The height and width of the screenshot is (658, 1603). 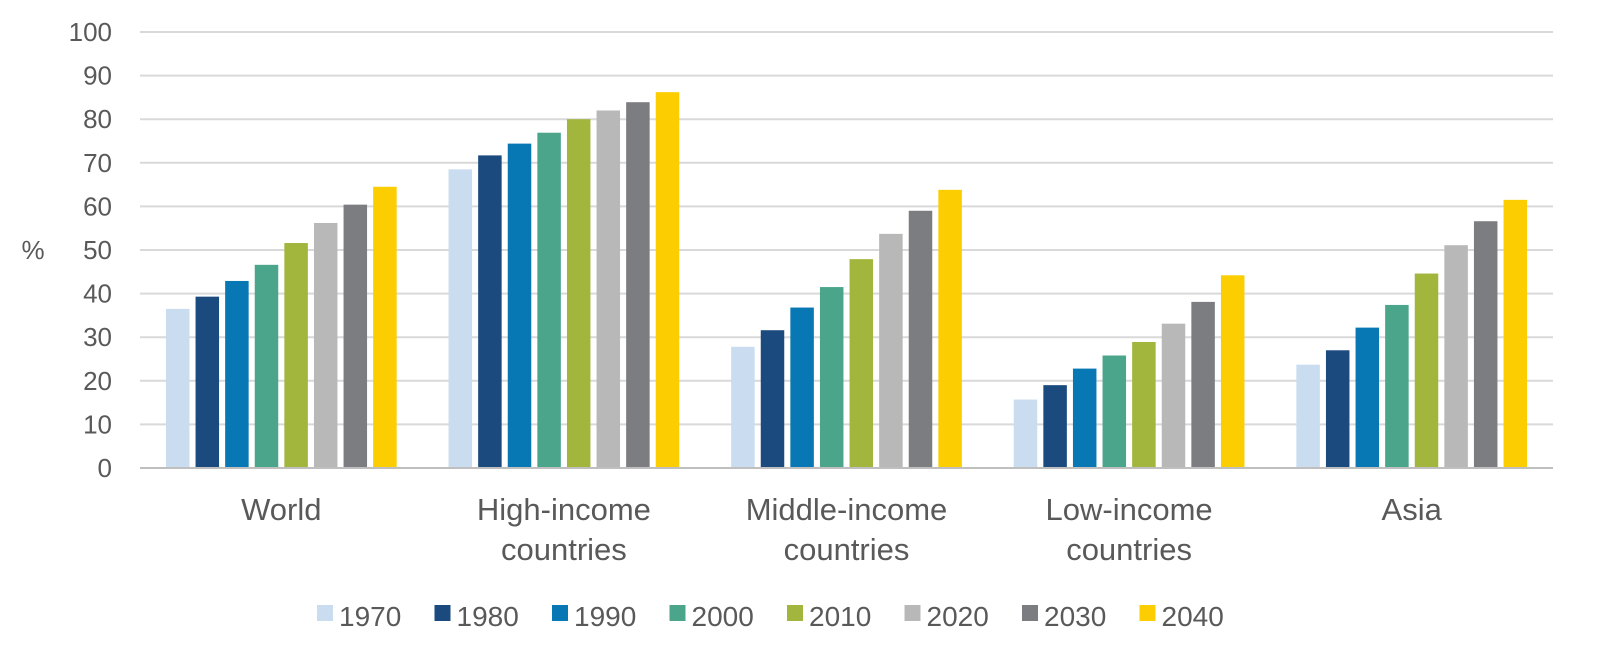 I want to click on legend-label-1990: 1990, so click(x=605, y=616).